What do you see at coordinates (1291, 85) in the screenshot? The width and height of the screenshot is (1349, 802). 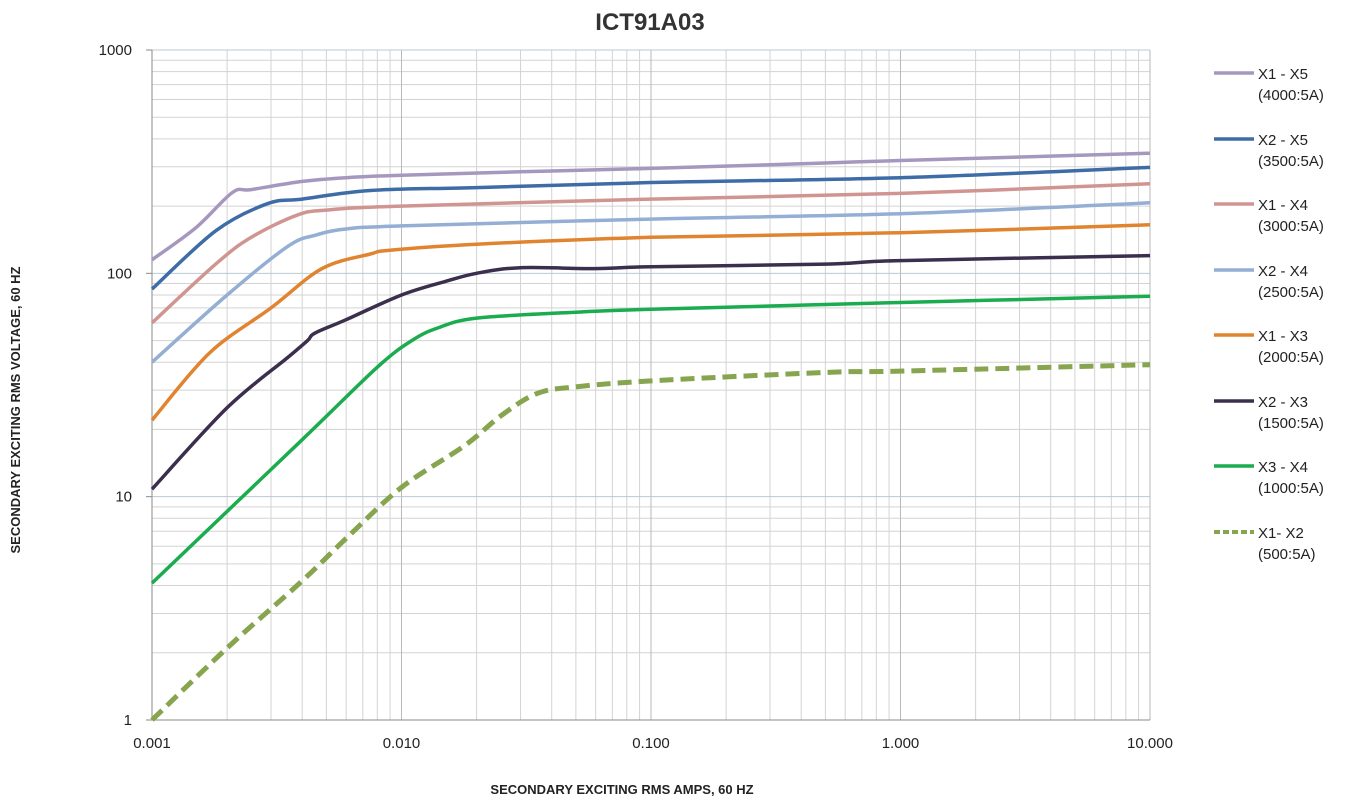 I see `legend-label: X1 - X5 (4000:5A)` at bounding box center [1291, 85].